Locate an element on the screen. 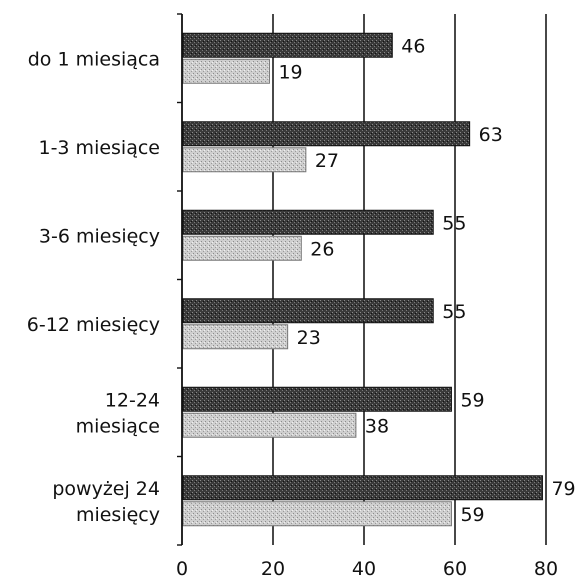  bar-series2-cat2 is located at coordinates (244, 160).